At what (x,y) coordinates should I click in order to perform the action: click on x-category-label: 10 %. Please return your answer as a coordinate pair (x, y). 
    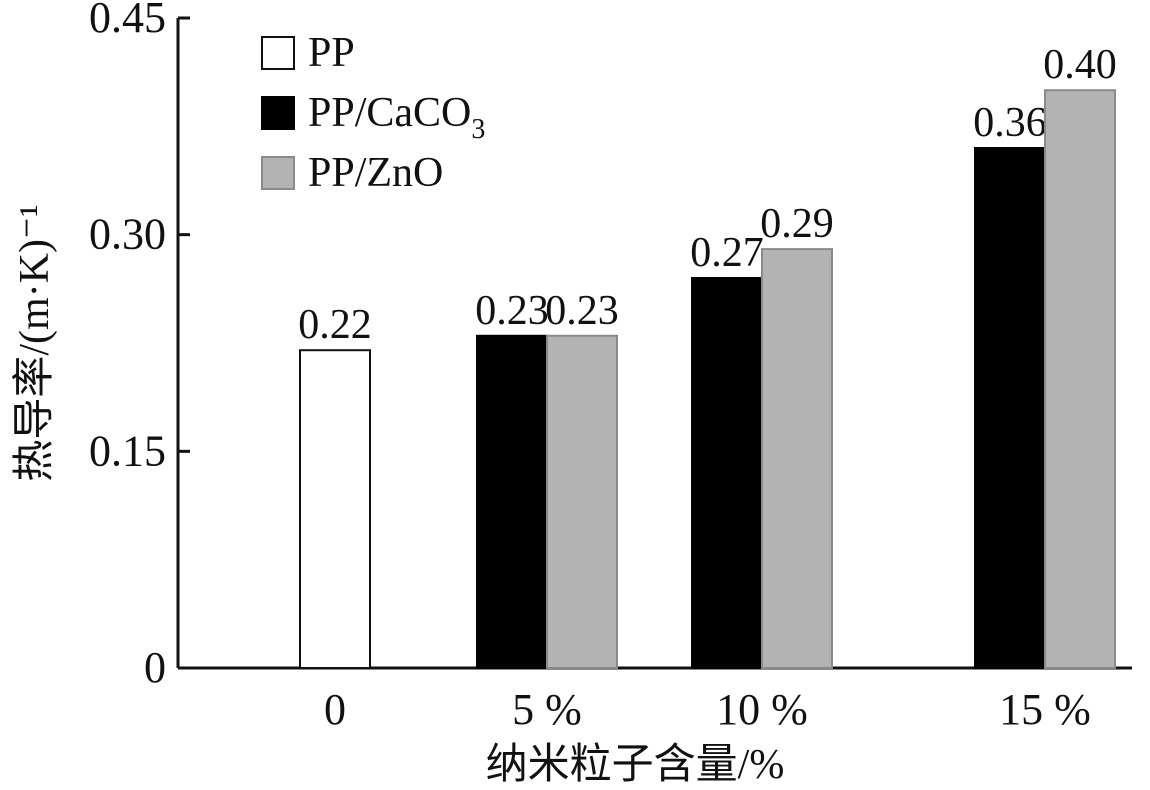
    Looking at the image, I should click on (762, 709).